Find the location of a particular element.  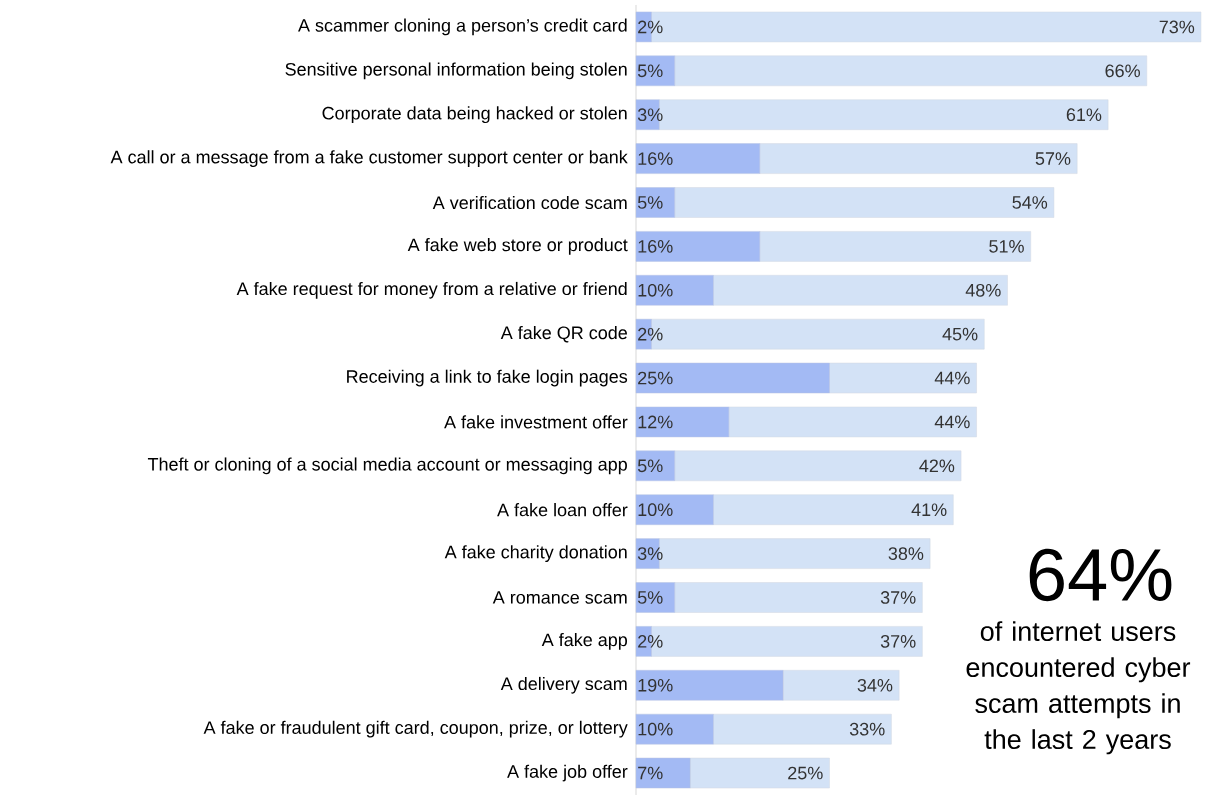

total-label: 38% is located at coordinates (906, 553).